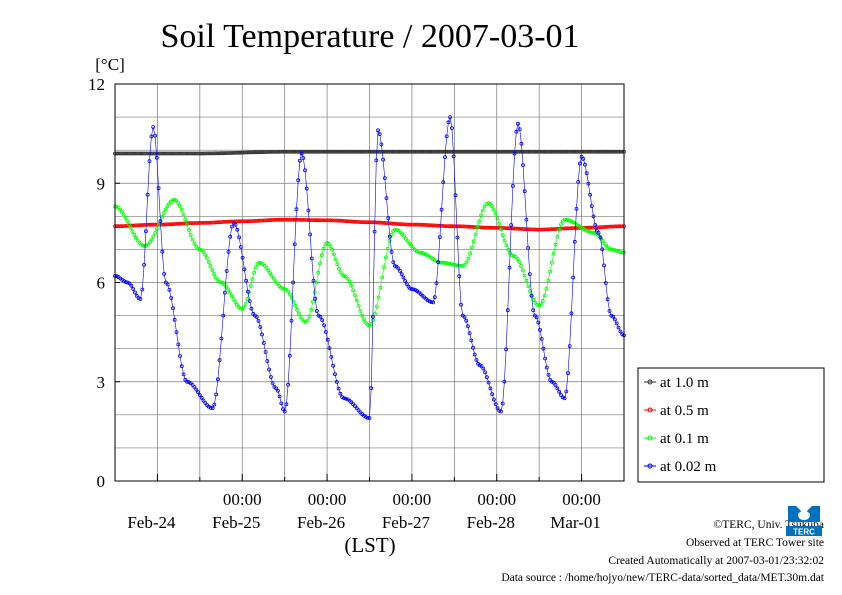 This screenshot has width=842, height=595. What do you see at coordinates (804, 532) in the screenshot?
I see `svg-text: TERC` at bounding box center [804, 532].